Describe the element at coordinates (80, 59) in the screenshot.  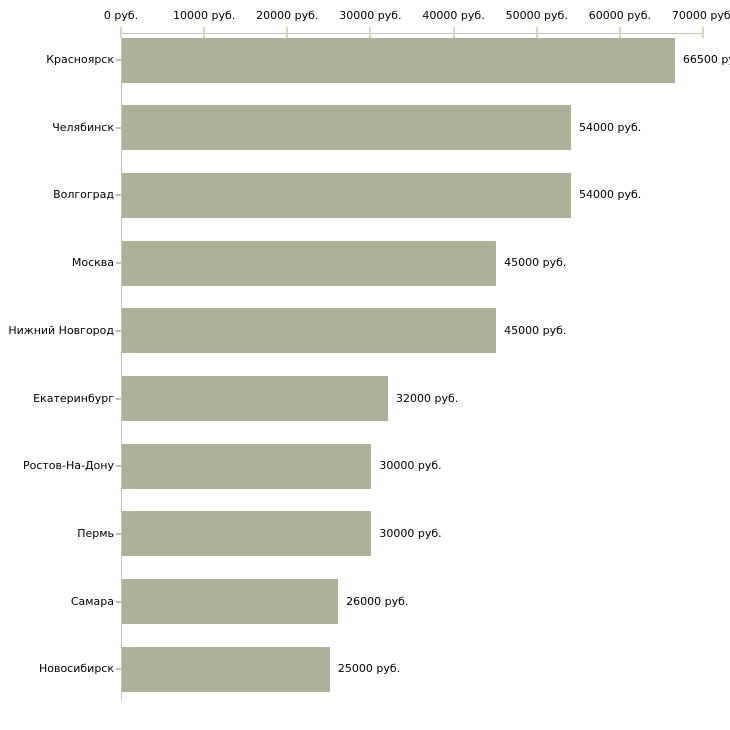
I see `category-label: Красноярск` at that location.